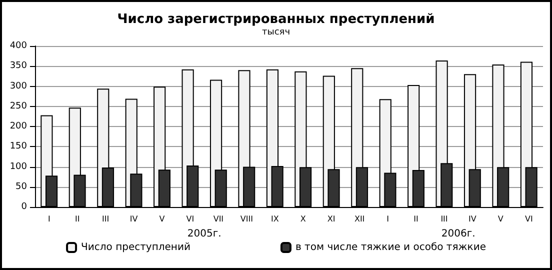  I want to click on x-tick-label: X, so click(303, 219).